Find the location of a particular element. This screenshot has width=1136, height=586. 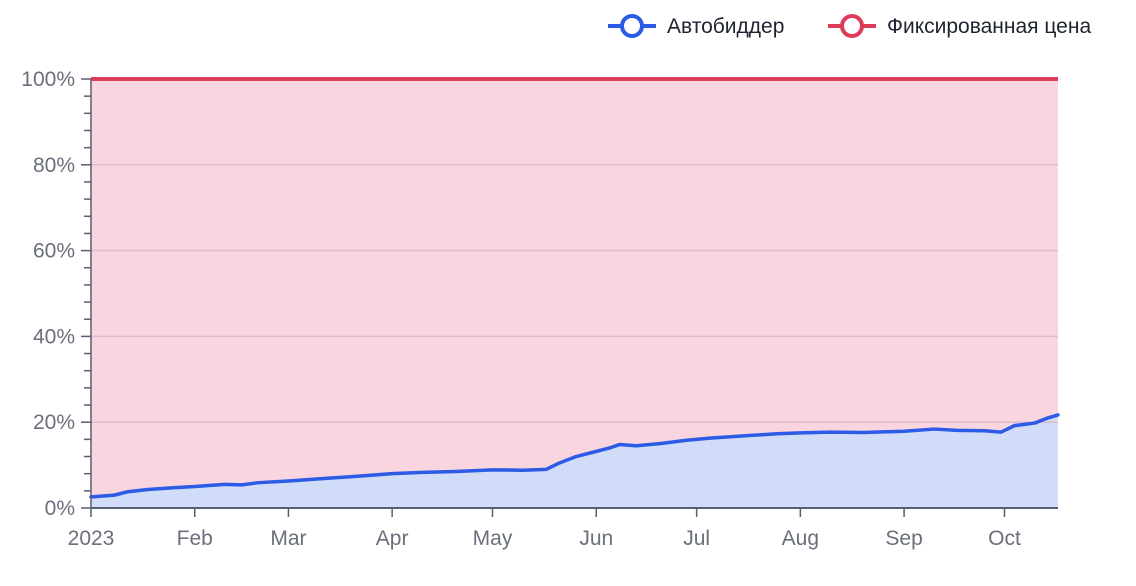

x-tick-label: Aug is located at coordinates (800, 538).